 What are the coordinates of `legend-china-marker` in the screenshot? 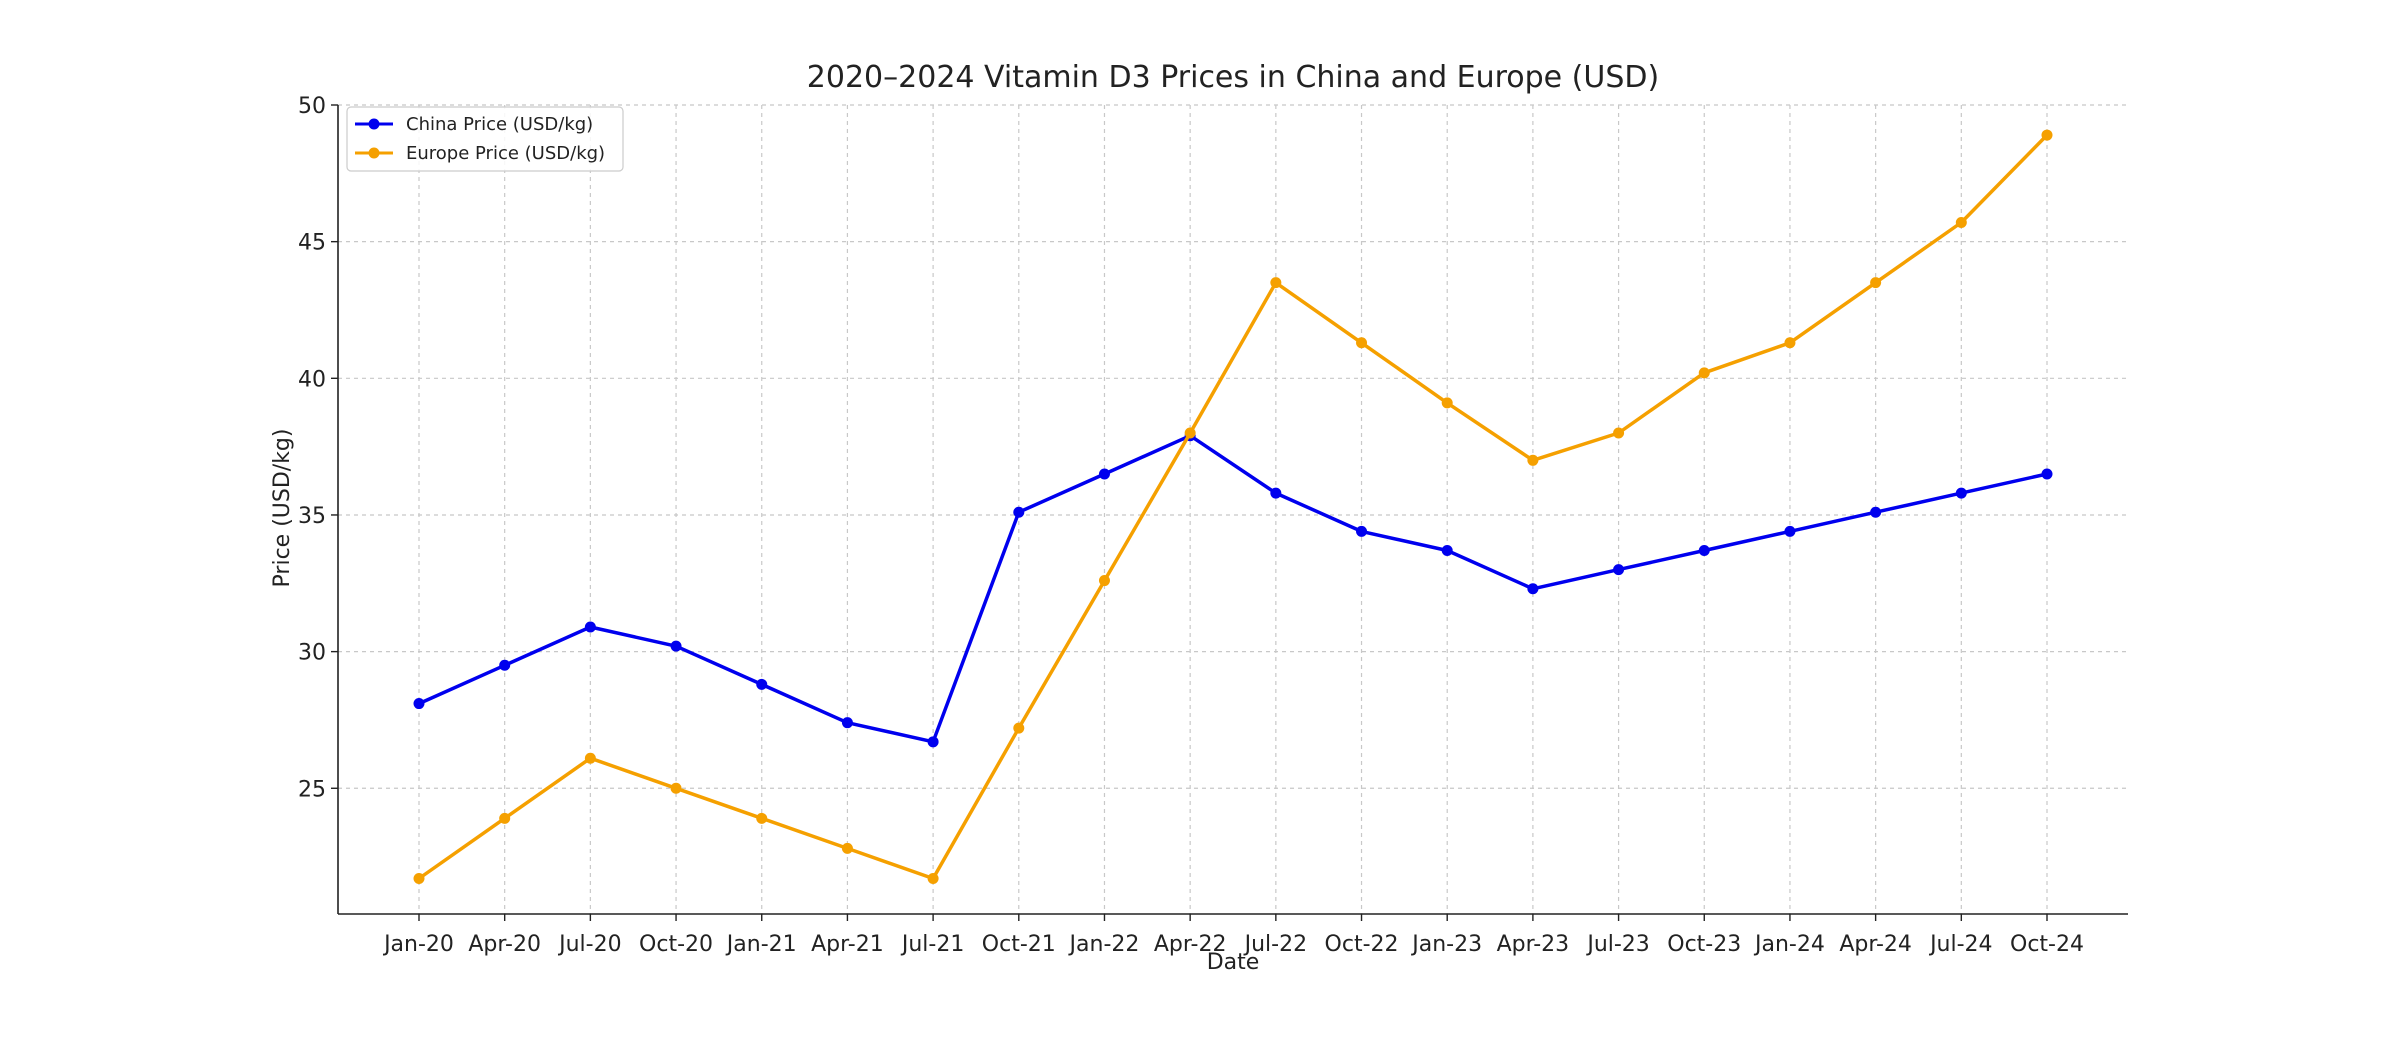 It's located at (374, 124).